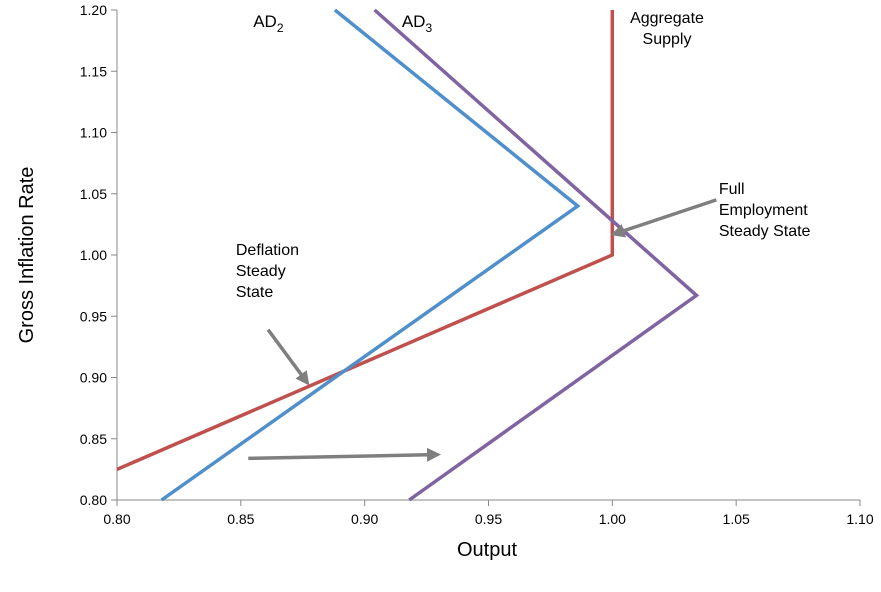 The height and width of the screenshot is (592, 881). What do you see at coordinates (663, 218) in the screenshot?
I see `full-emp-arrow` at bounding box center [663, 218].